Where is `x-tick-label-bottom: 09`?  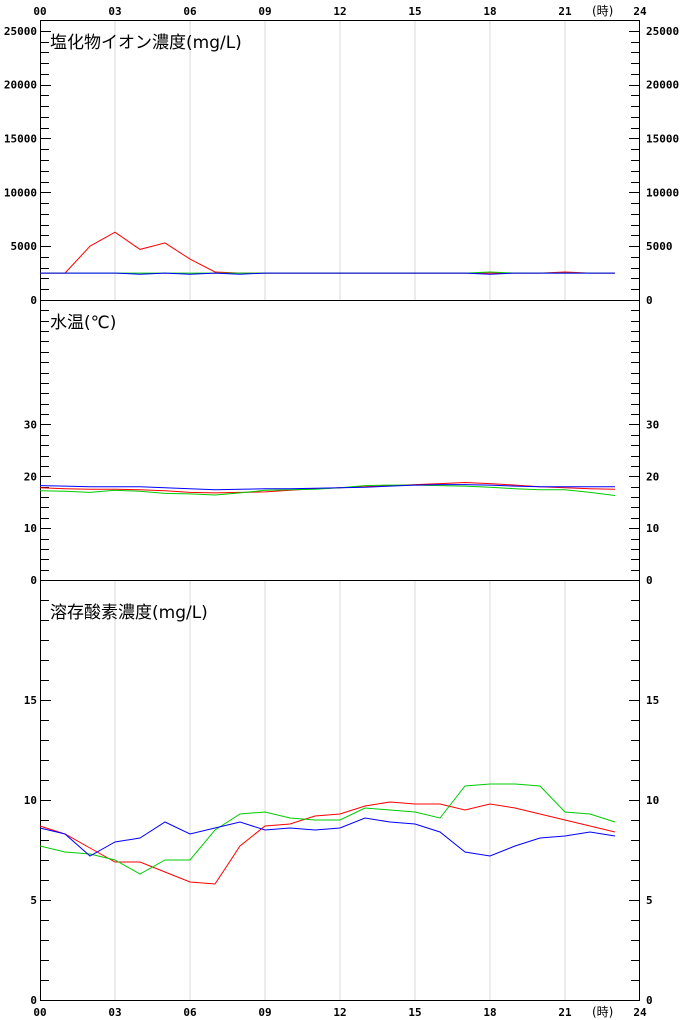 x-tick-label-bottom: 09 is located at coordinates (264, 1012).